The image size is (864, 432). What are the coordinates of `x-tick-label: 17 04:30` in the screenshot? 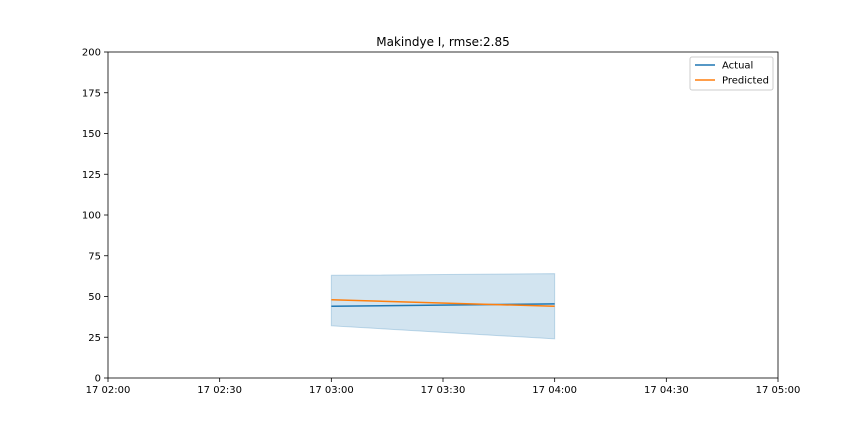 It's located at (666, 390).